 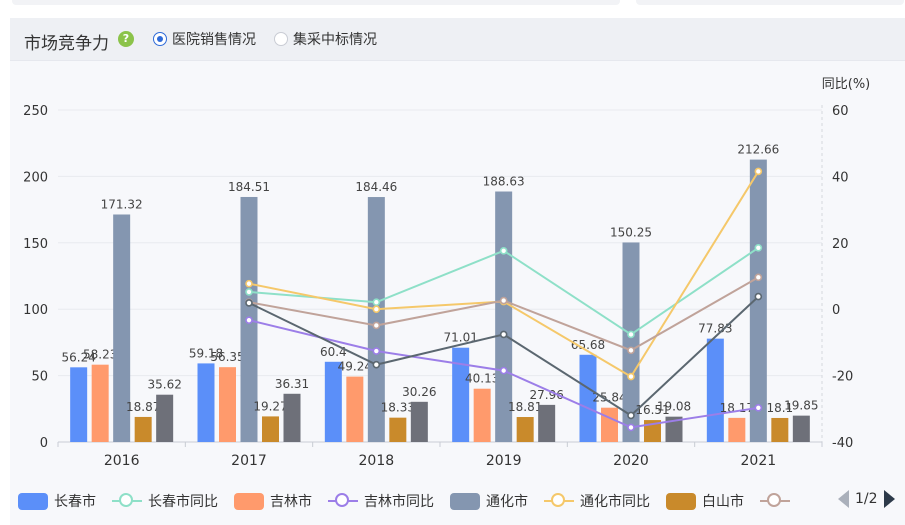 I want to click on x-tick-label: 2021, so click(x=759, y=461).